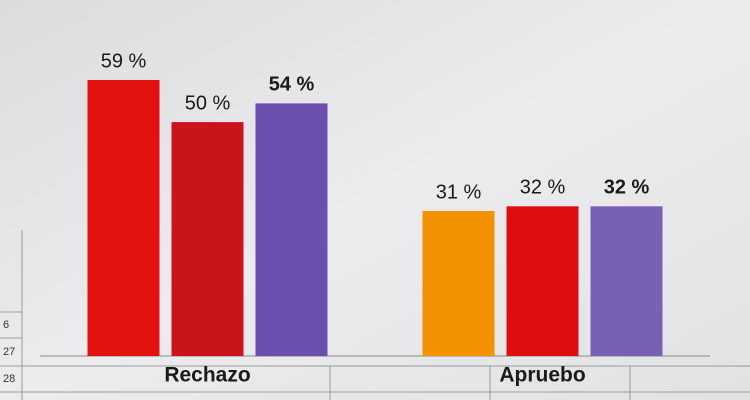  I want to click on value-label: 59 %, so click(124, 61).